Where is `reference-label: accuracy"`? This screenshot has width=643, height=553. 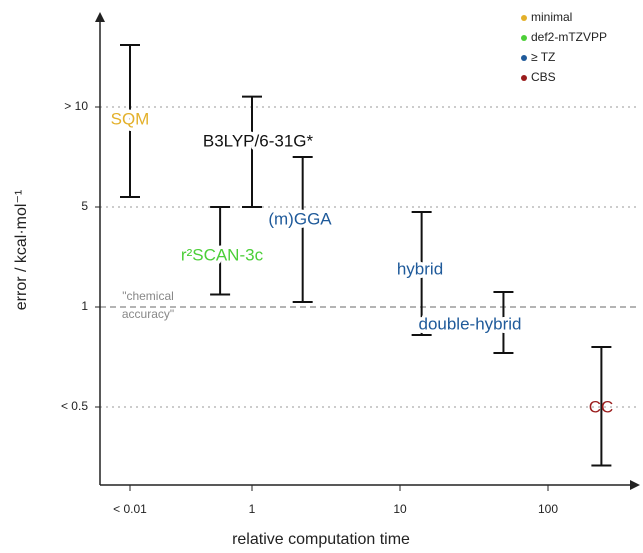
reference-label: accuracy" is located at coordinates (148, 314).